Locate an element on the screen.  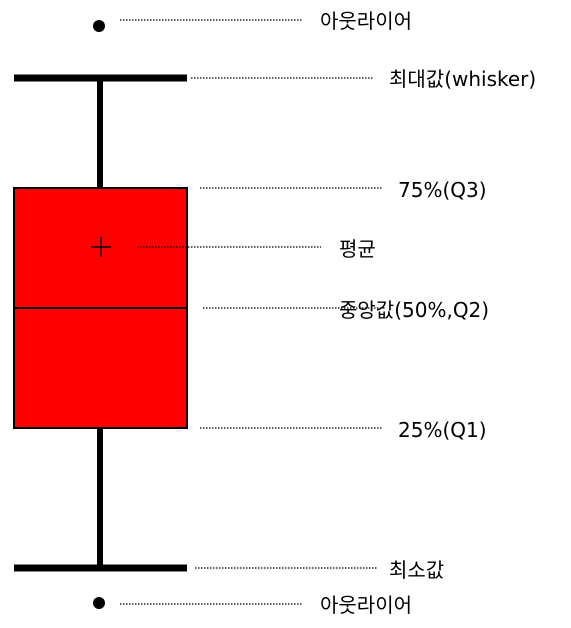
label-max-whisker: 최대값(whisker) is located at coordinates (462, 79).